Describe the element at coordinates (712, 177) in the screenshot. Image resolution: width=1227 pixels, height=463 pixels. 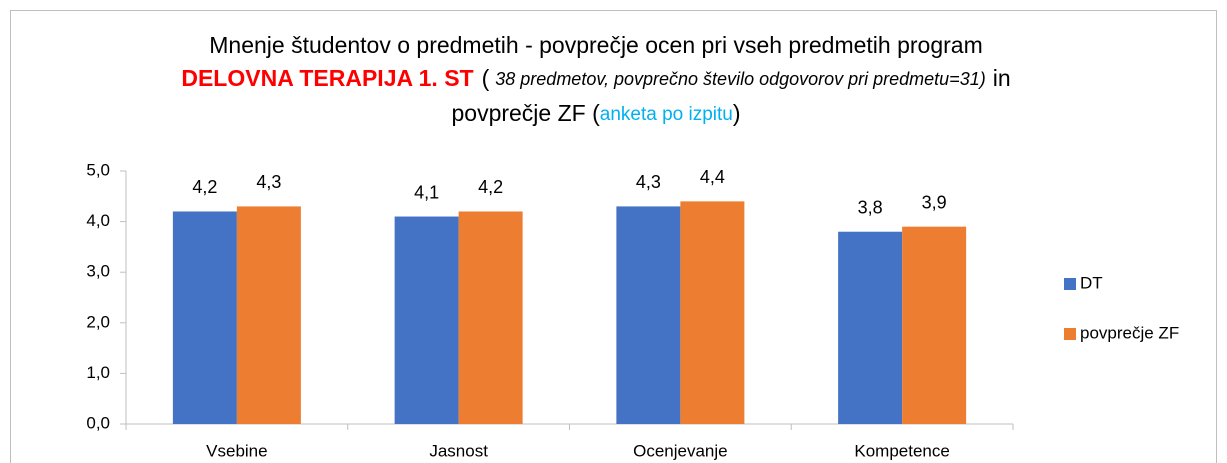
I see `value-label: 4,4` at that location.